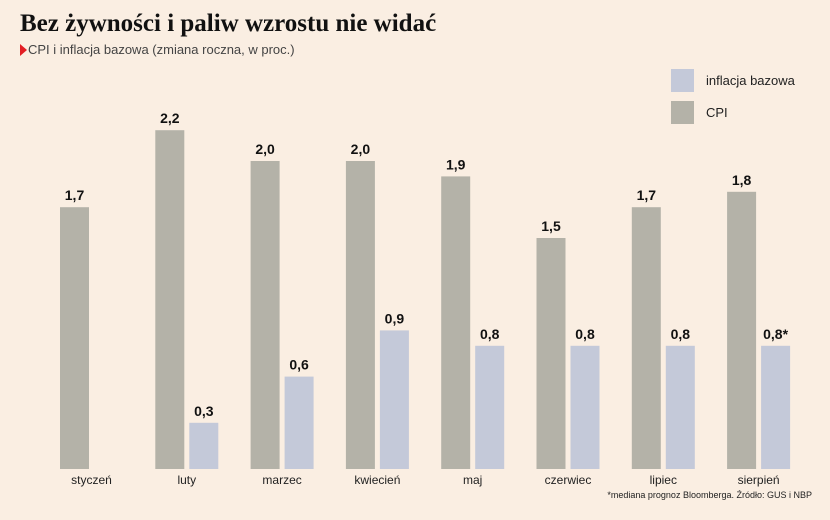  What do you see at coordinates (750, 80) in the screenshot?
I see `legend-label: inflacja bazowa` at bounding box center [750, 80].